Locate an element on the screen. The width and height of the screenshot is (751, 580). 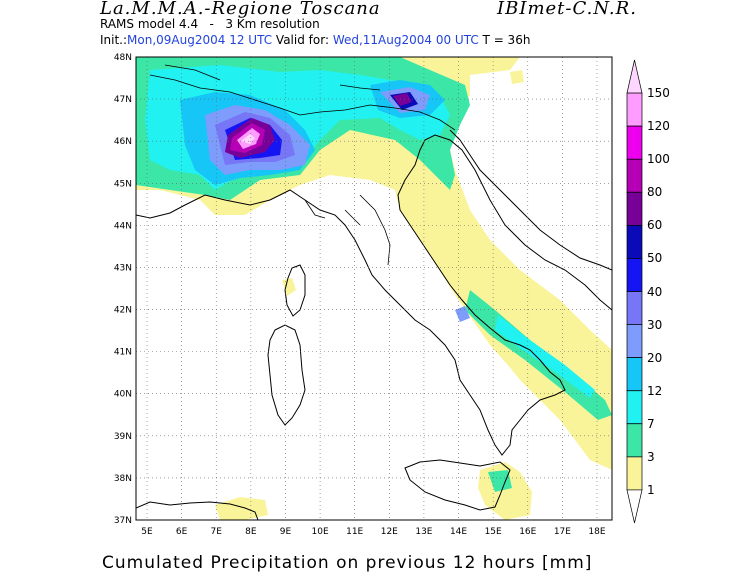
lon-tick-label: 10E is located at coordinates (320, 532).